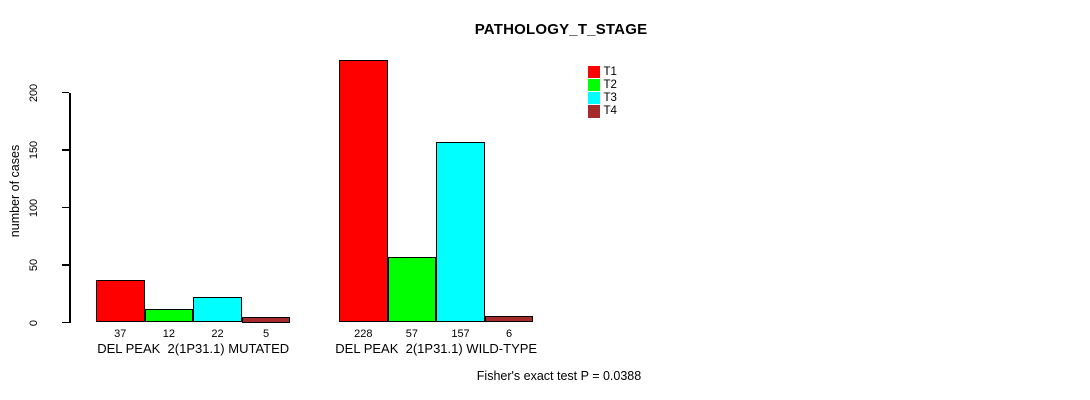 Image resolution: width=1090 pixels, height=400 pixels. Describe the element at coordinates (460, 232) in the screenshot. I see `bar-t3-group2` at that location.